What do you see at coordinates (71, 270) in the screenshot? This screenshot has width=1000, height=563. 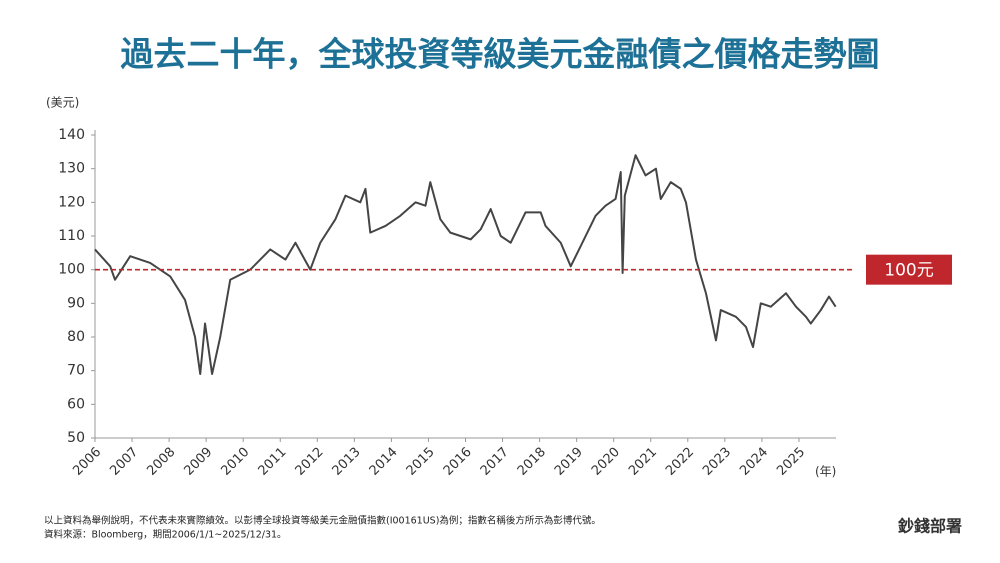 I see `y-tick-label: 100` at bounding box center [71, 270].